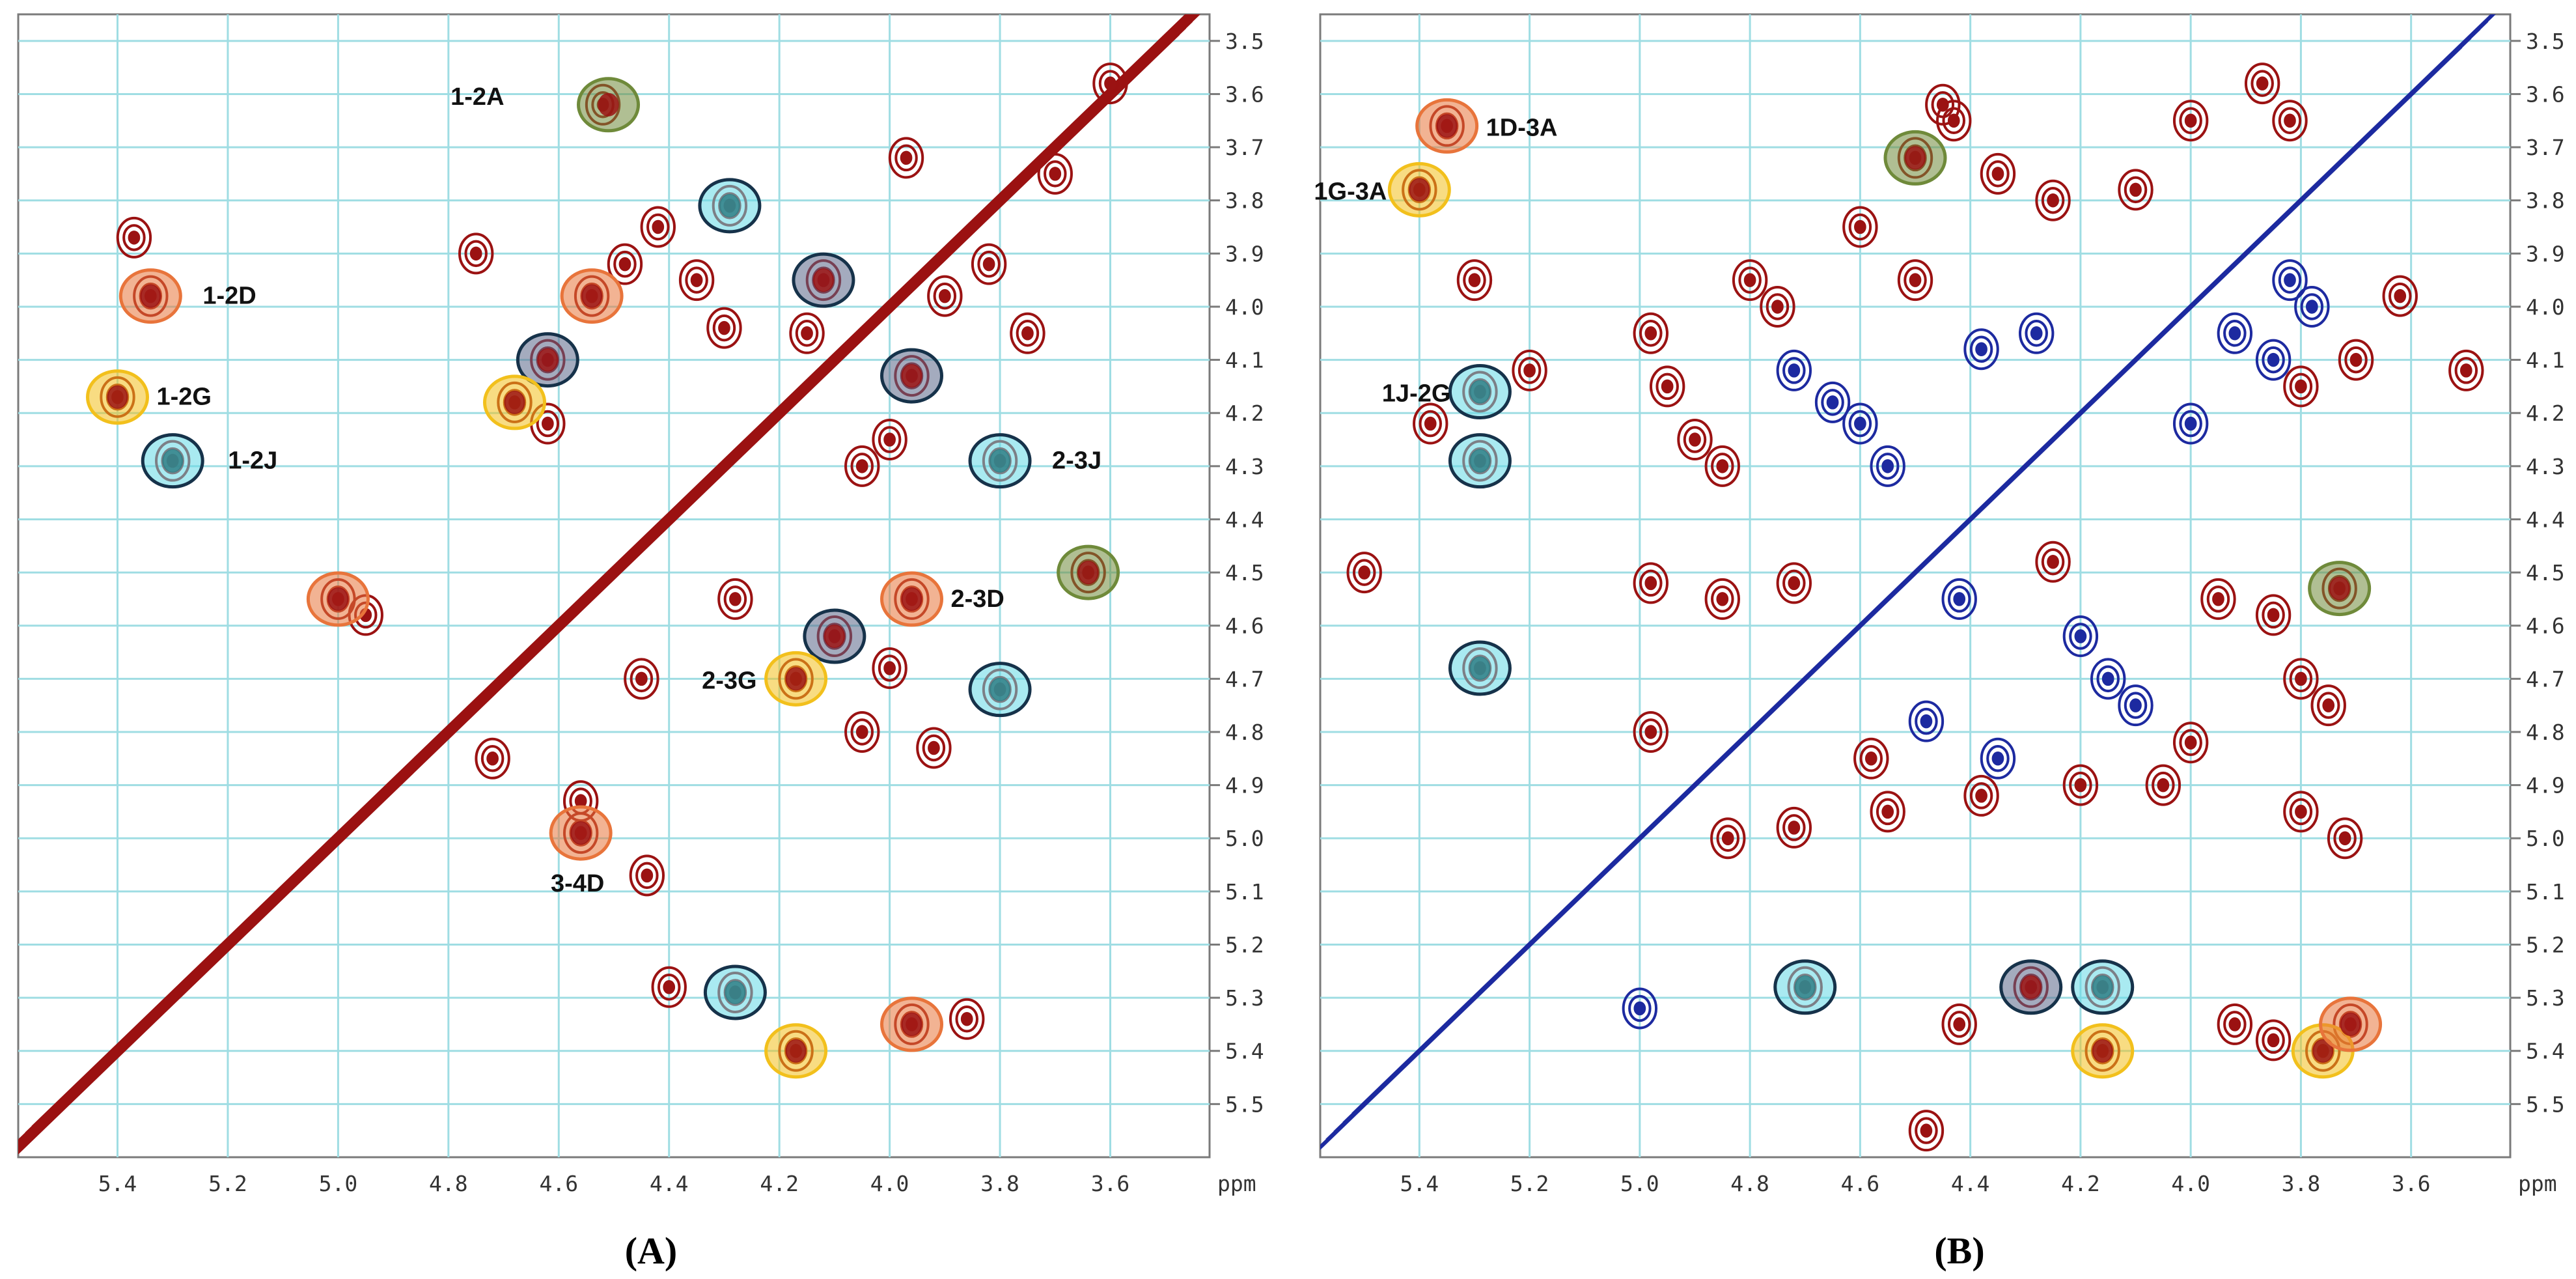 The height and width of the screenshot is (1279, 2576). Describe the element at coordinates (2545, 466) in the screenshot. I see `y-tick-label: 4.3` at that location.